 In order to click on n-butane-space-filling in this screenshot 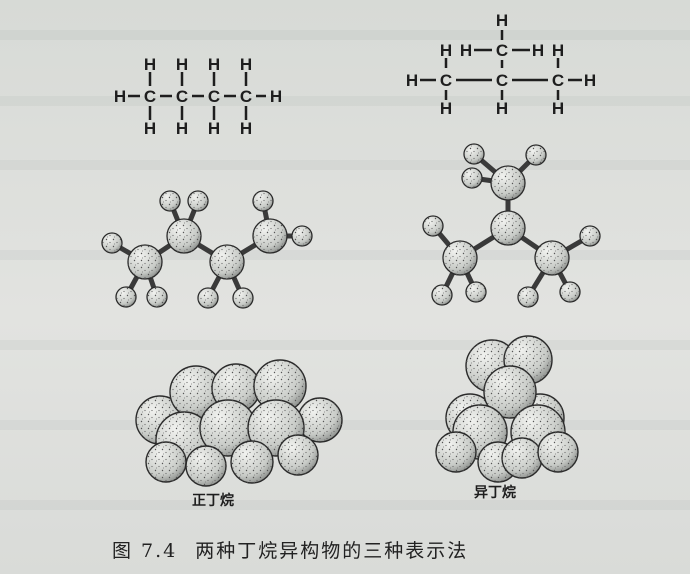, I will do `click(239, 423)`.